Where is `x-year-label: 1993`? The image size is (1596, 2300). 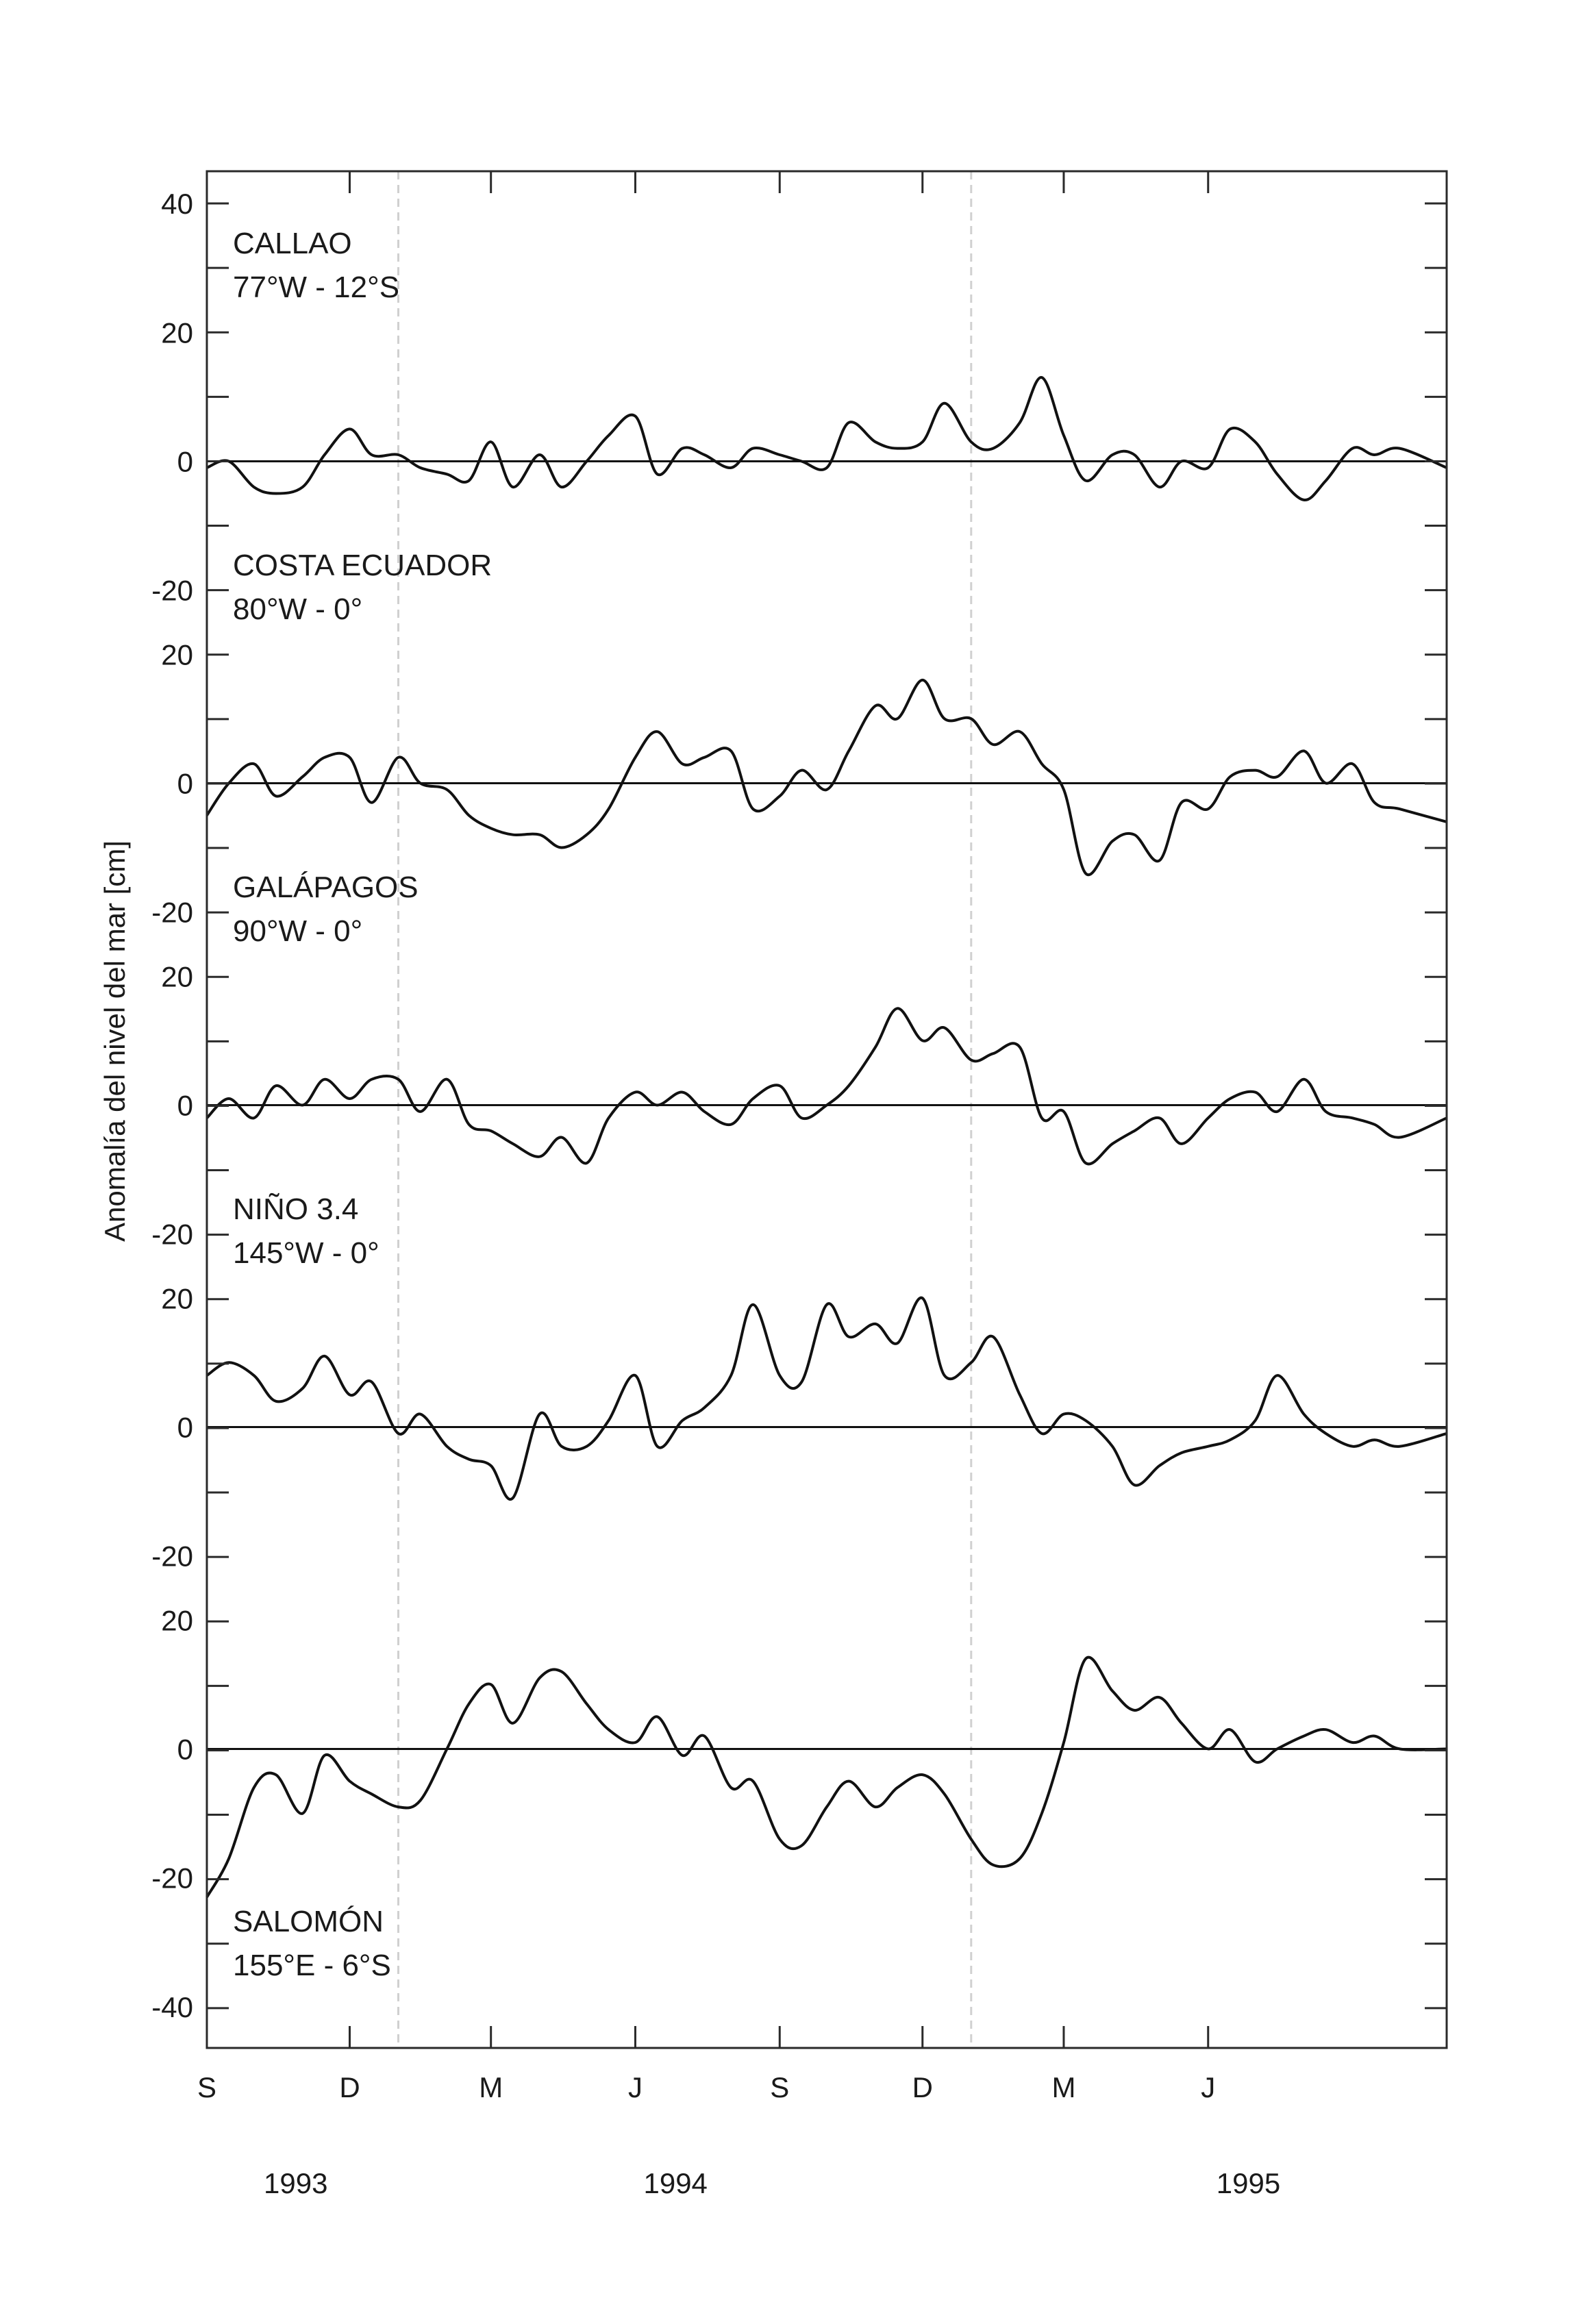
x-year-label: 1993 is located at coordinates (295, 2183).